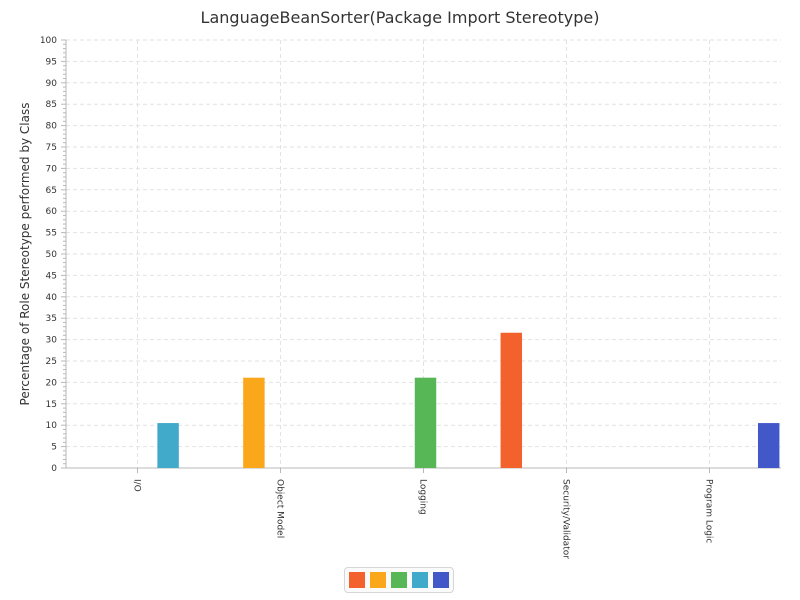 The image size is (800, 600). Describe the element at coordinates (52, 426) in the screenshot. I see `y-tick-label: 10` at that location.